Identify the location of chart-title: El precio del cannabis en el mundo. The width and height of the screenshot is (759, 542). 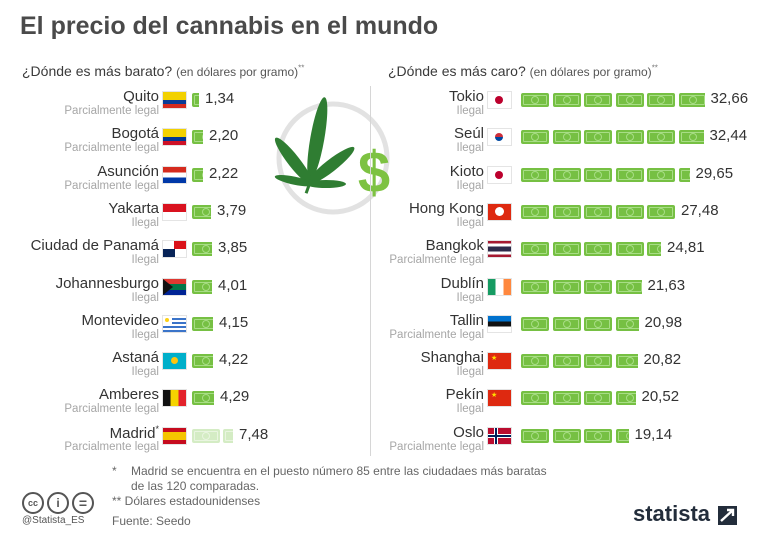
(229, 26).